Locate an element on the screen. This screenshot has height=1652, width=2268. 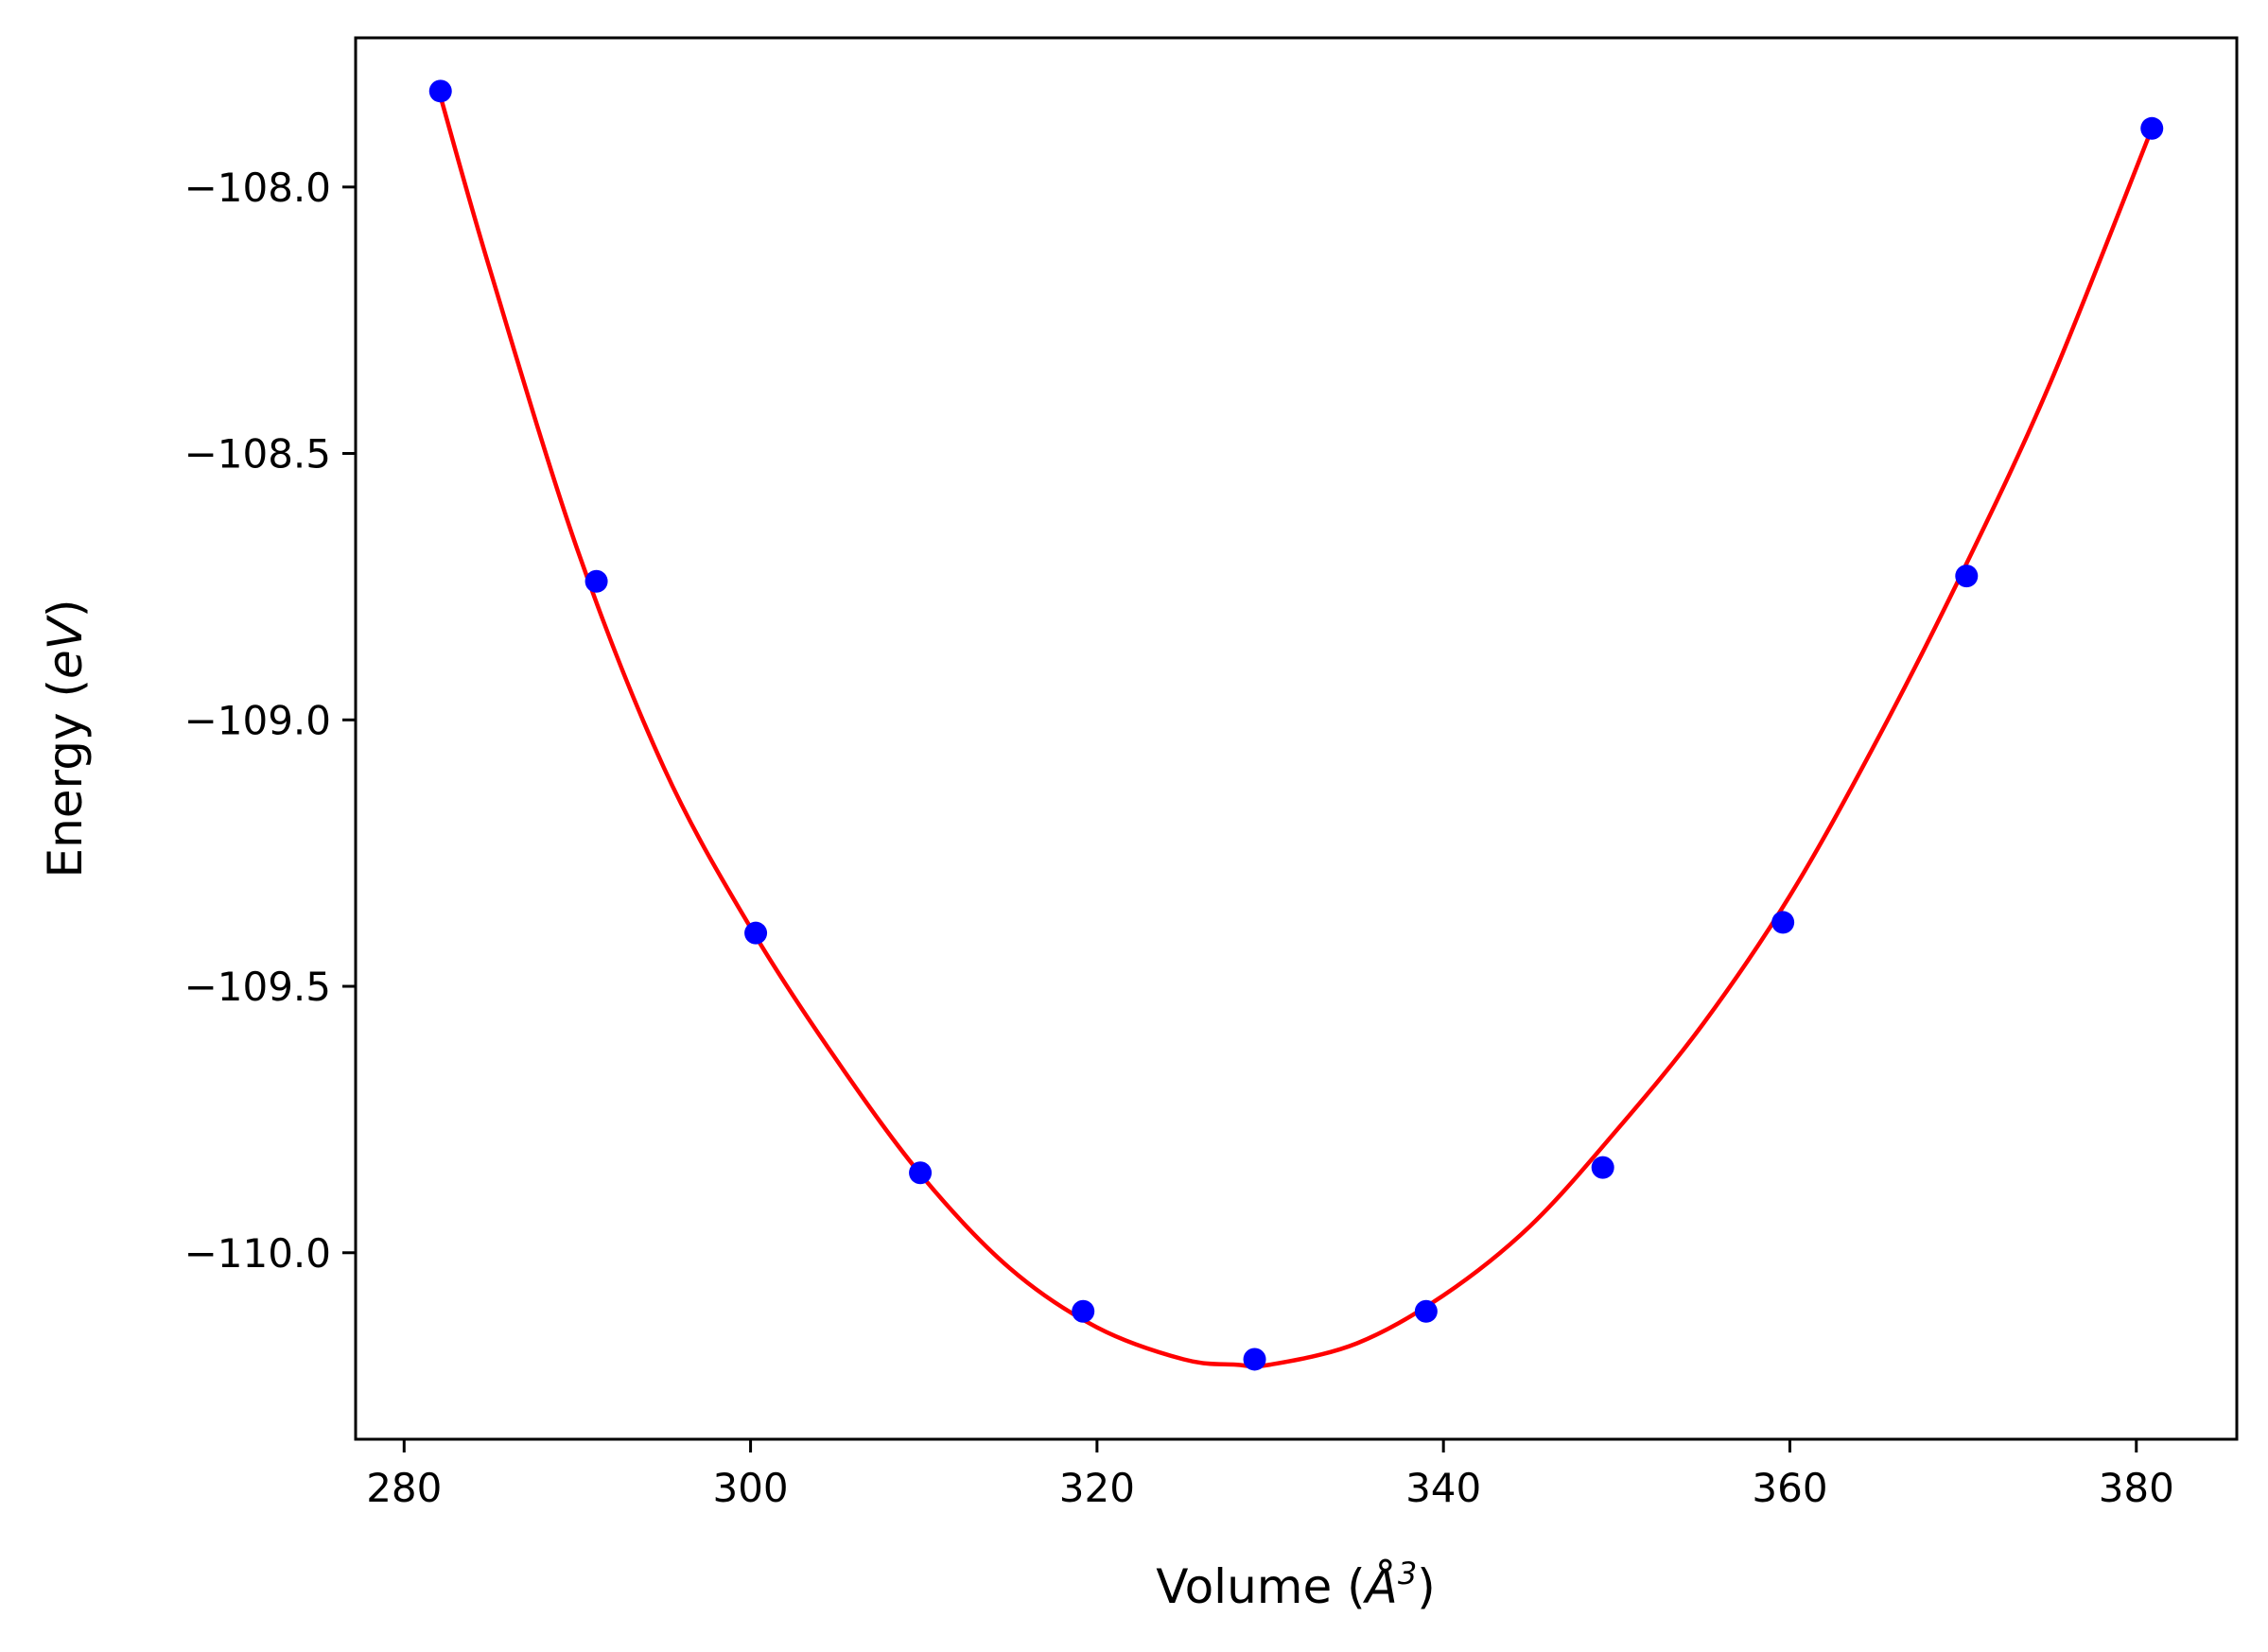
y-axis-ticks: −108.0 −108.5 −109.0 −109.5 −110.0 is located at coordinates (270, 721).